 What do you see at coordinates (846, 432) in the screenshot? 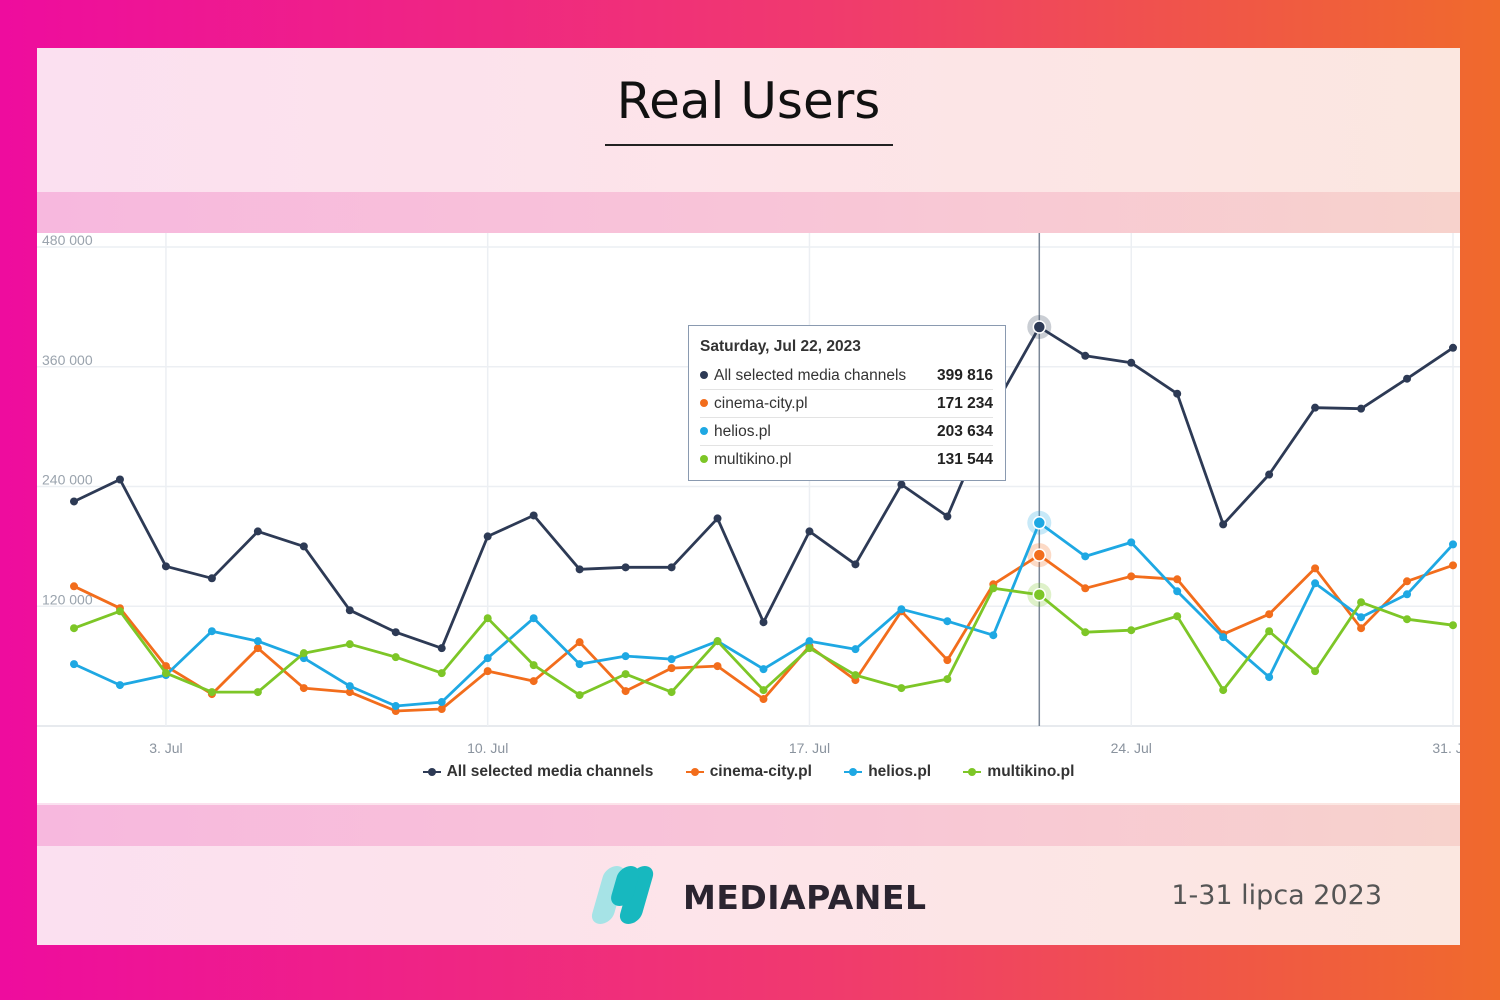
I see `tooltip-row: helios.pl 203 634` at bounding box center [846, 432].